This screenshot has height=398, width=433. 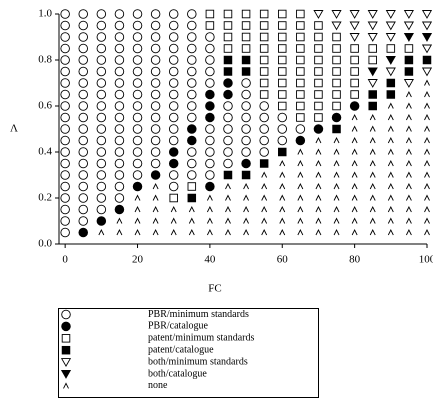 I want to click on y-tick-label: 0.4, so click(x=45, y=152).